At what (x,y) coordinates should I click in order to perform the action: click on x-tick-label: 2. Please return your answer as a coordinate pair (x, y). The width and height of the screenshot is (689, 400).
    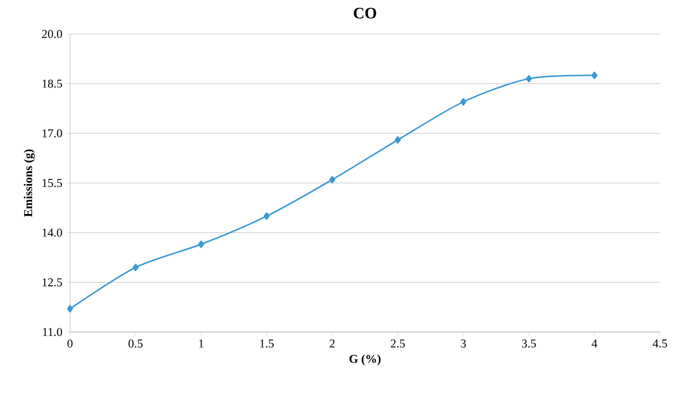
    Looking at the image, I should click on (332, 344).